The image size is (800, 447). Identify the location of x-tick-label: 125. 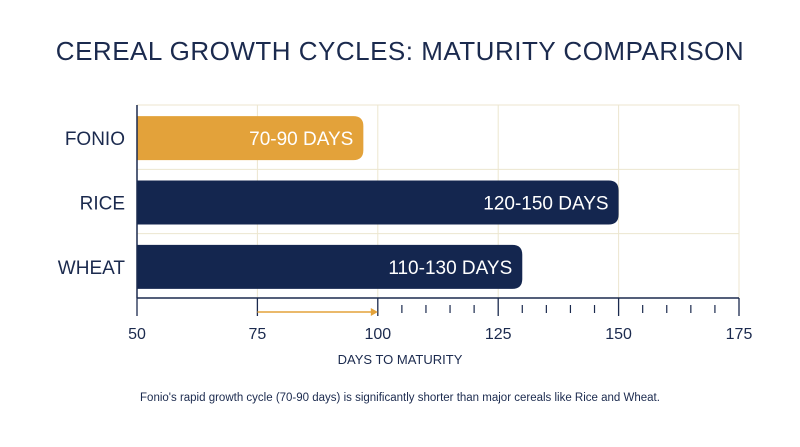
(498, 334).